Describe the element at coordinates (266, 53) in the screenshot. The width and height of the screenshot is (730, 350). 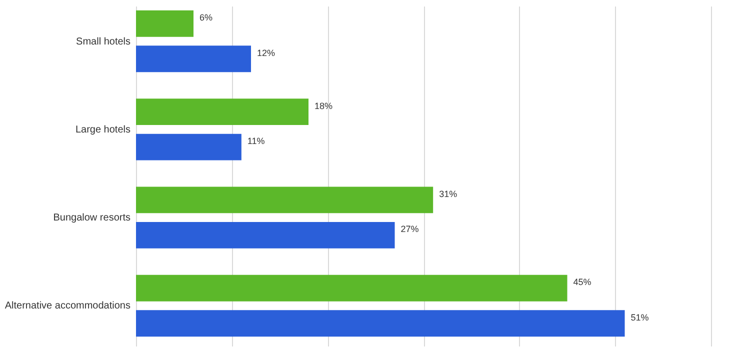
I see `data-label: 12%` at that location.